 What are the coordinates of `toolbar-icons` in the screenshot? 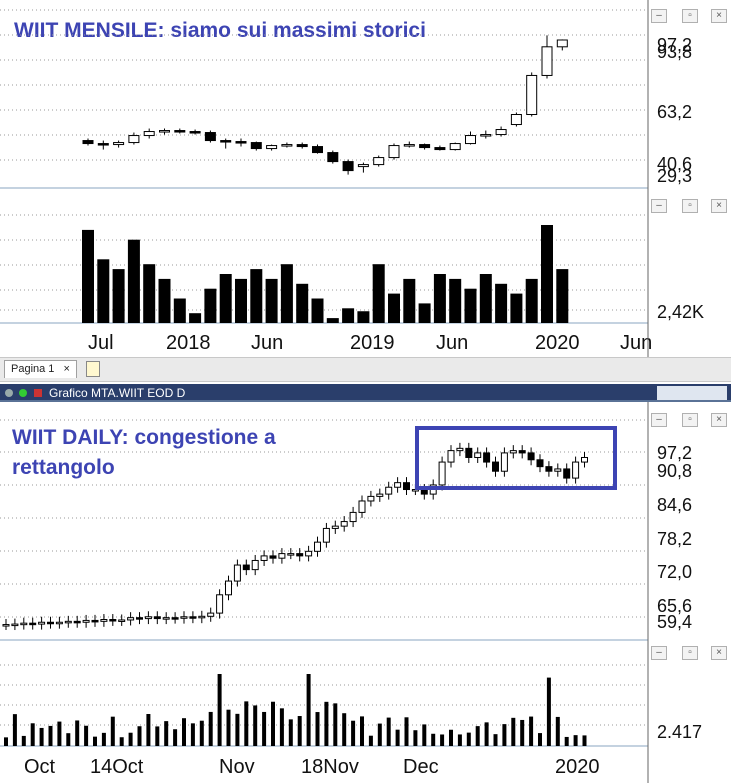 It's located at (692, 393).